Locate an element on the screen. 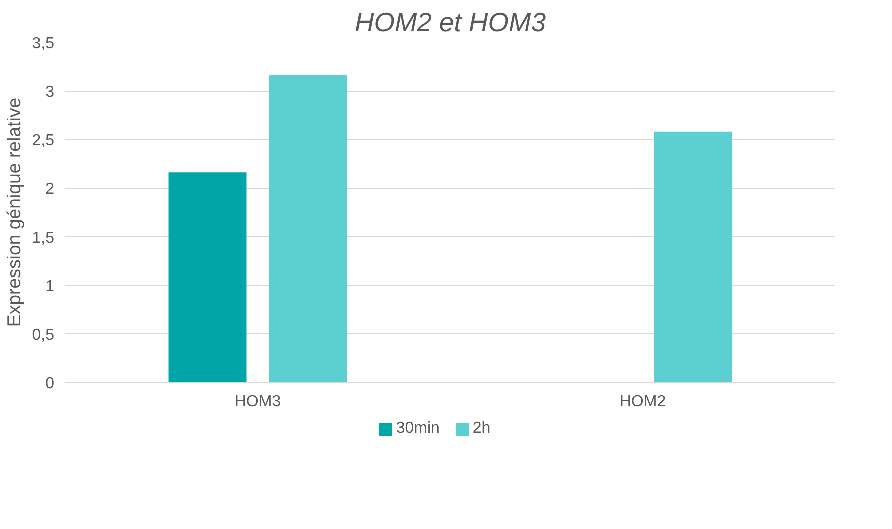 The width and height of the screenshot is (892, 529). y-tick-label: 0,5 is located at coordinates (43, 335).